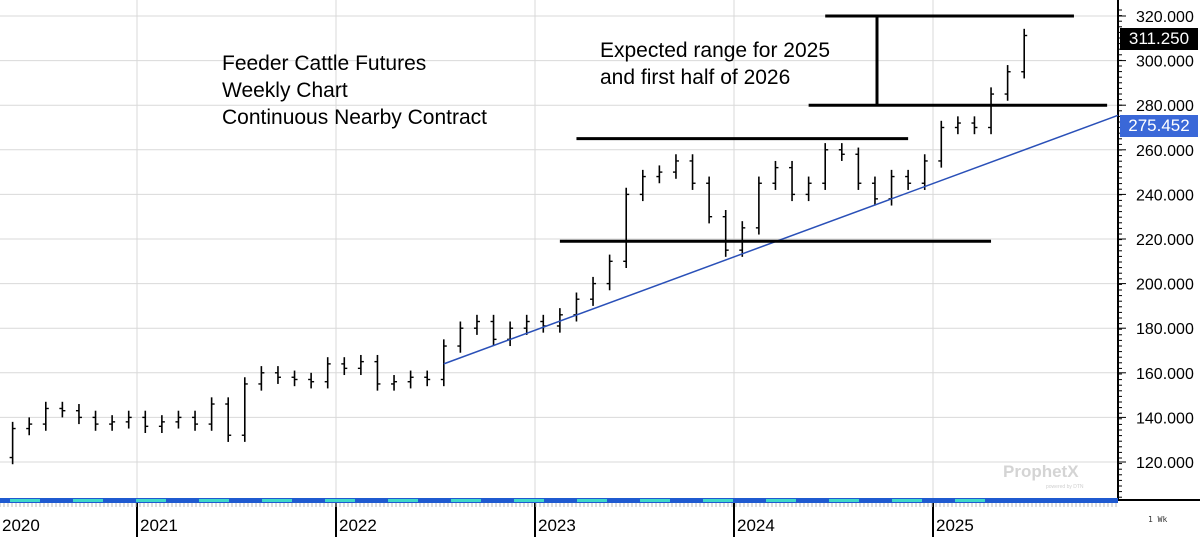 The width and height of the screenshot is (1200, 537). Describe the element at coordinates (1159, 39) in the screenshot. I see `last-price-label: 311.250` at that location.